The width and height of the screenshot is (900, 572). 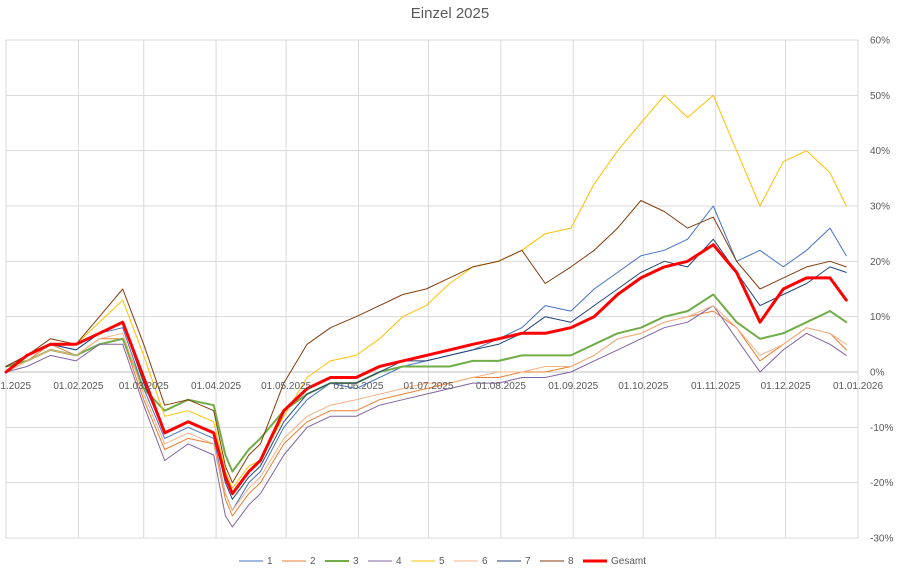 I want to click on x-tick-label: 01.11.2025, so click(x=716, y=386).